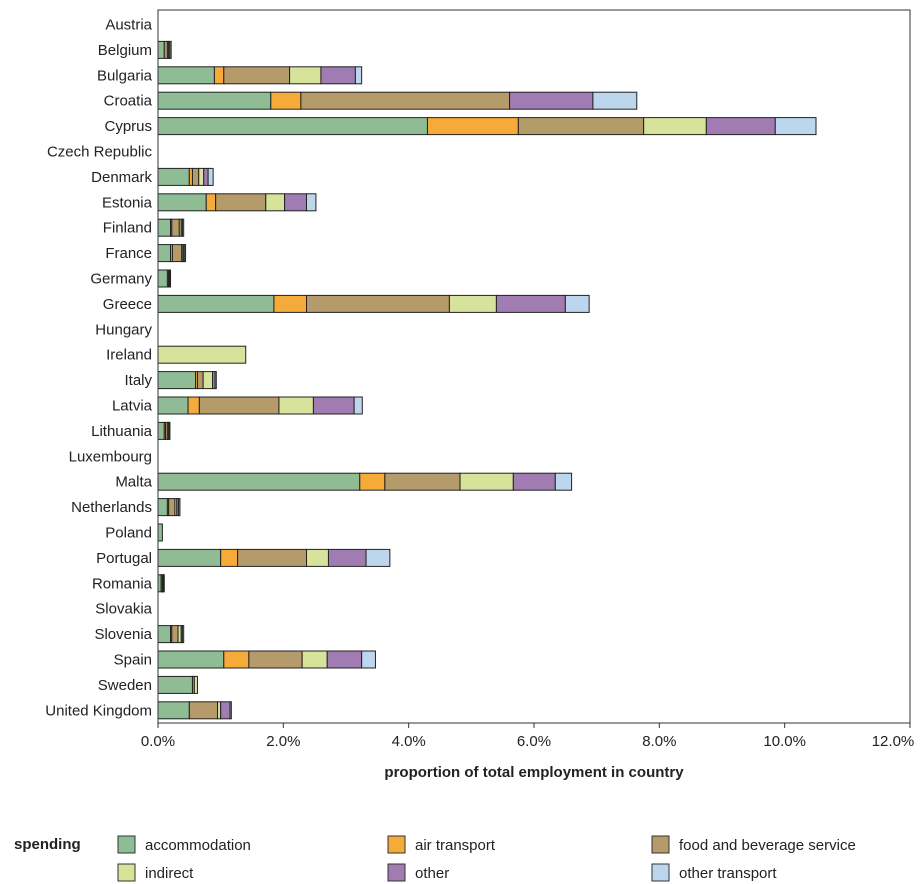  Describe the element at coordinates (127, 304) in the screenshot. I see `category-label: Greece` at that location.